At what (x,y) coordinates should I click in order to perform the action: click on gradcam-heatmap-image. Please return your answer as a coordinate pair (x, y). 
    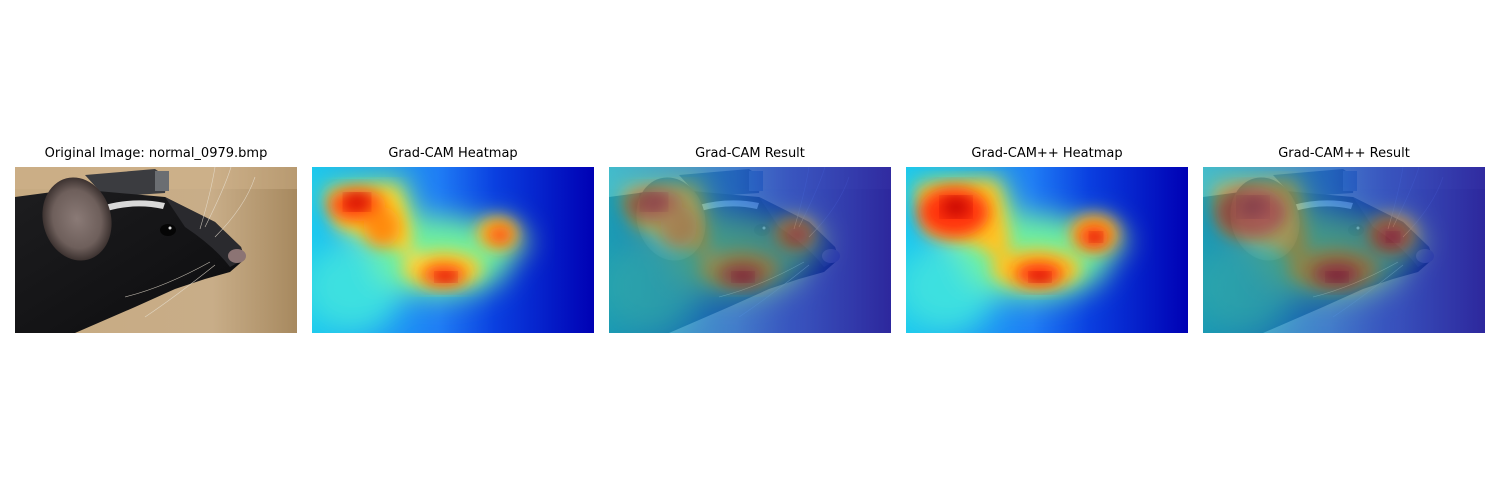
    Looking at the image, I should click on (453, 250).